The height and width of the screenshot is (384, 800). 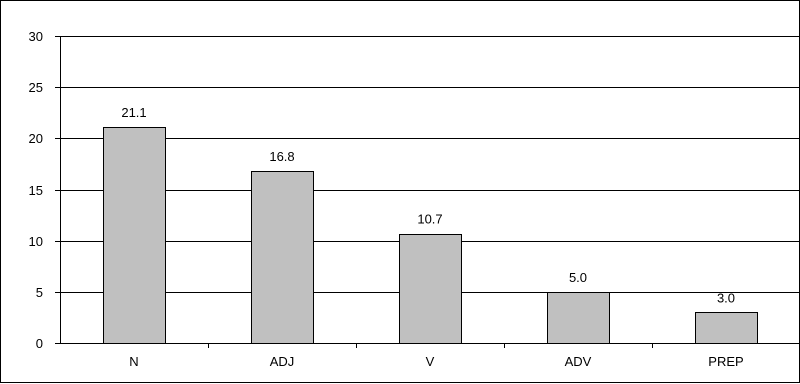 What do you see at coordinates (726, 297) in the screenshot?
I see `data-label: 3.0` at bounding box center [726, 297].